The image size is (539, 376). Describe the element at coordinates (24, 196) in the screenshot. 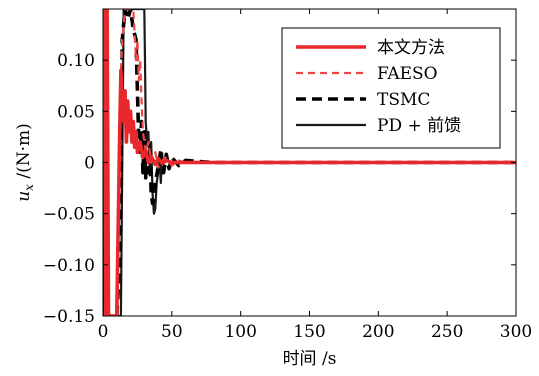

I see `y-axis-title-main: u` at that location.